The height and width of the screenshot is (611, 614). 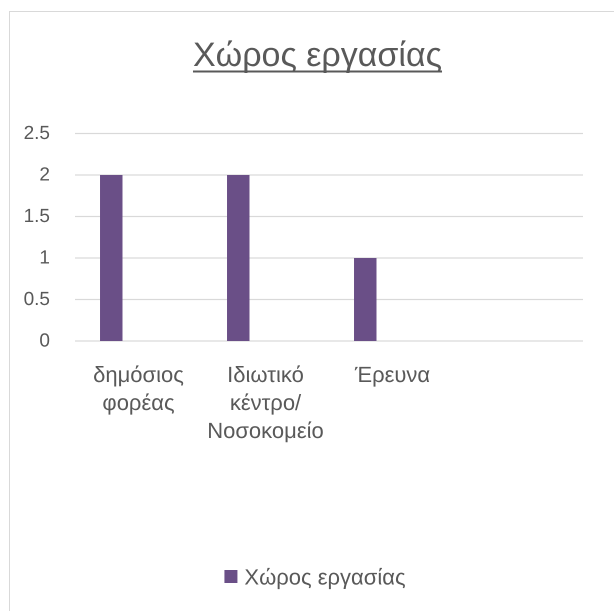 I want to click on x-tick-label: Έρευνα, so click(x=392, y=374).